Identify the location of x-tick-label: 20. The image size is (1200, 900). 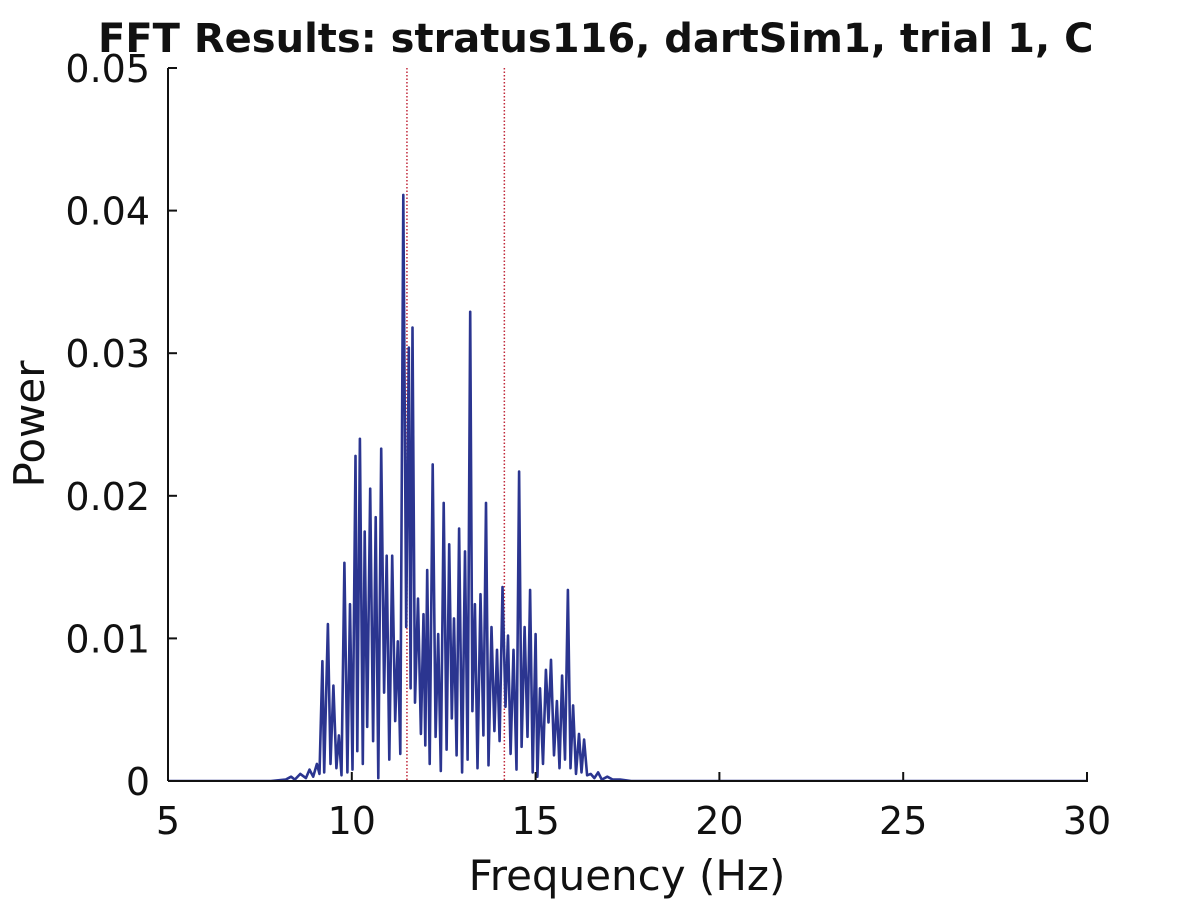
(719, 821).